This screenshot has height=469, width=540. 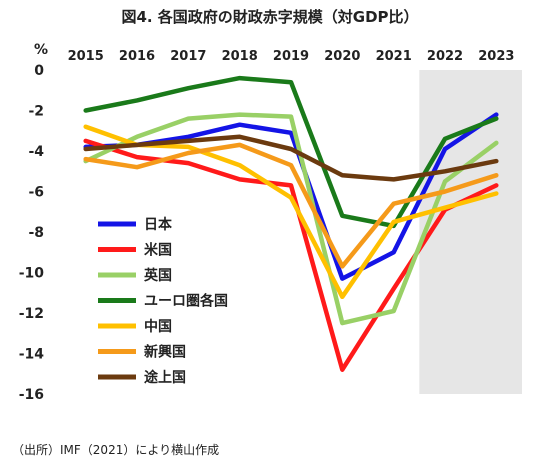 I want to click on x-tick-label: 2023, so click(x=496, y=56).